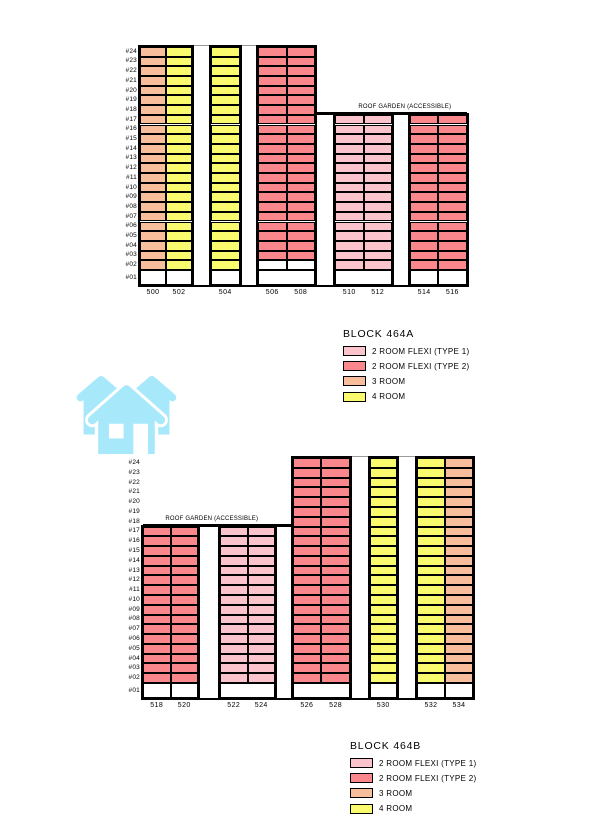 This screenshot has height=832, width=612. I want to click on houses-icon, so click(126, 415).